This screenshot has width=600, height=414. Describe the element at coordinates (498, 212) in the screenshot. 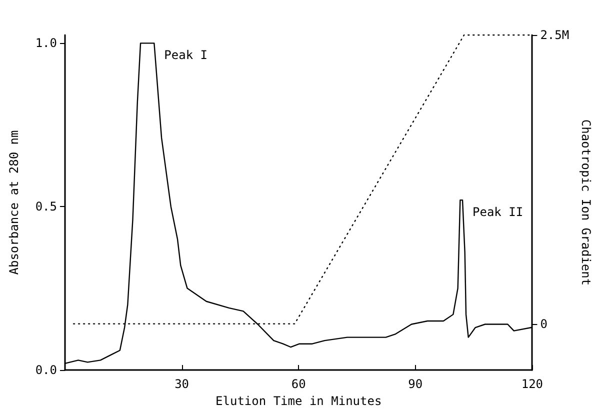

I see `annotation: Peak II` at that location.